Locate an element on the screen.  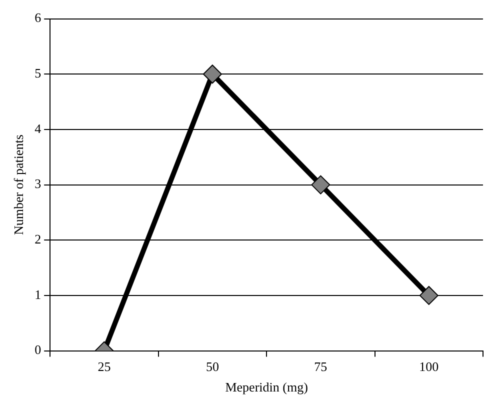
x-tick-label: 25 is located at coordinates (104, 366).